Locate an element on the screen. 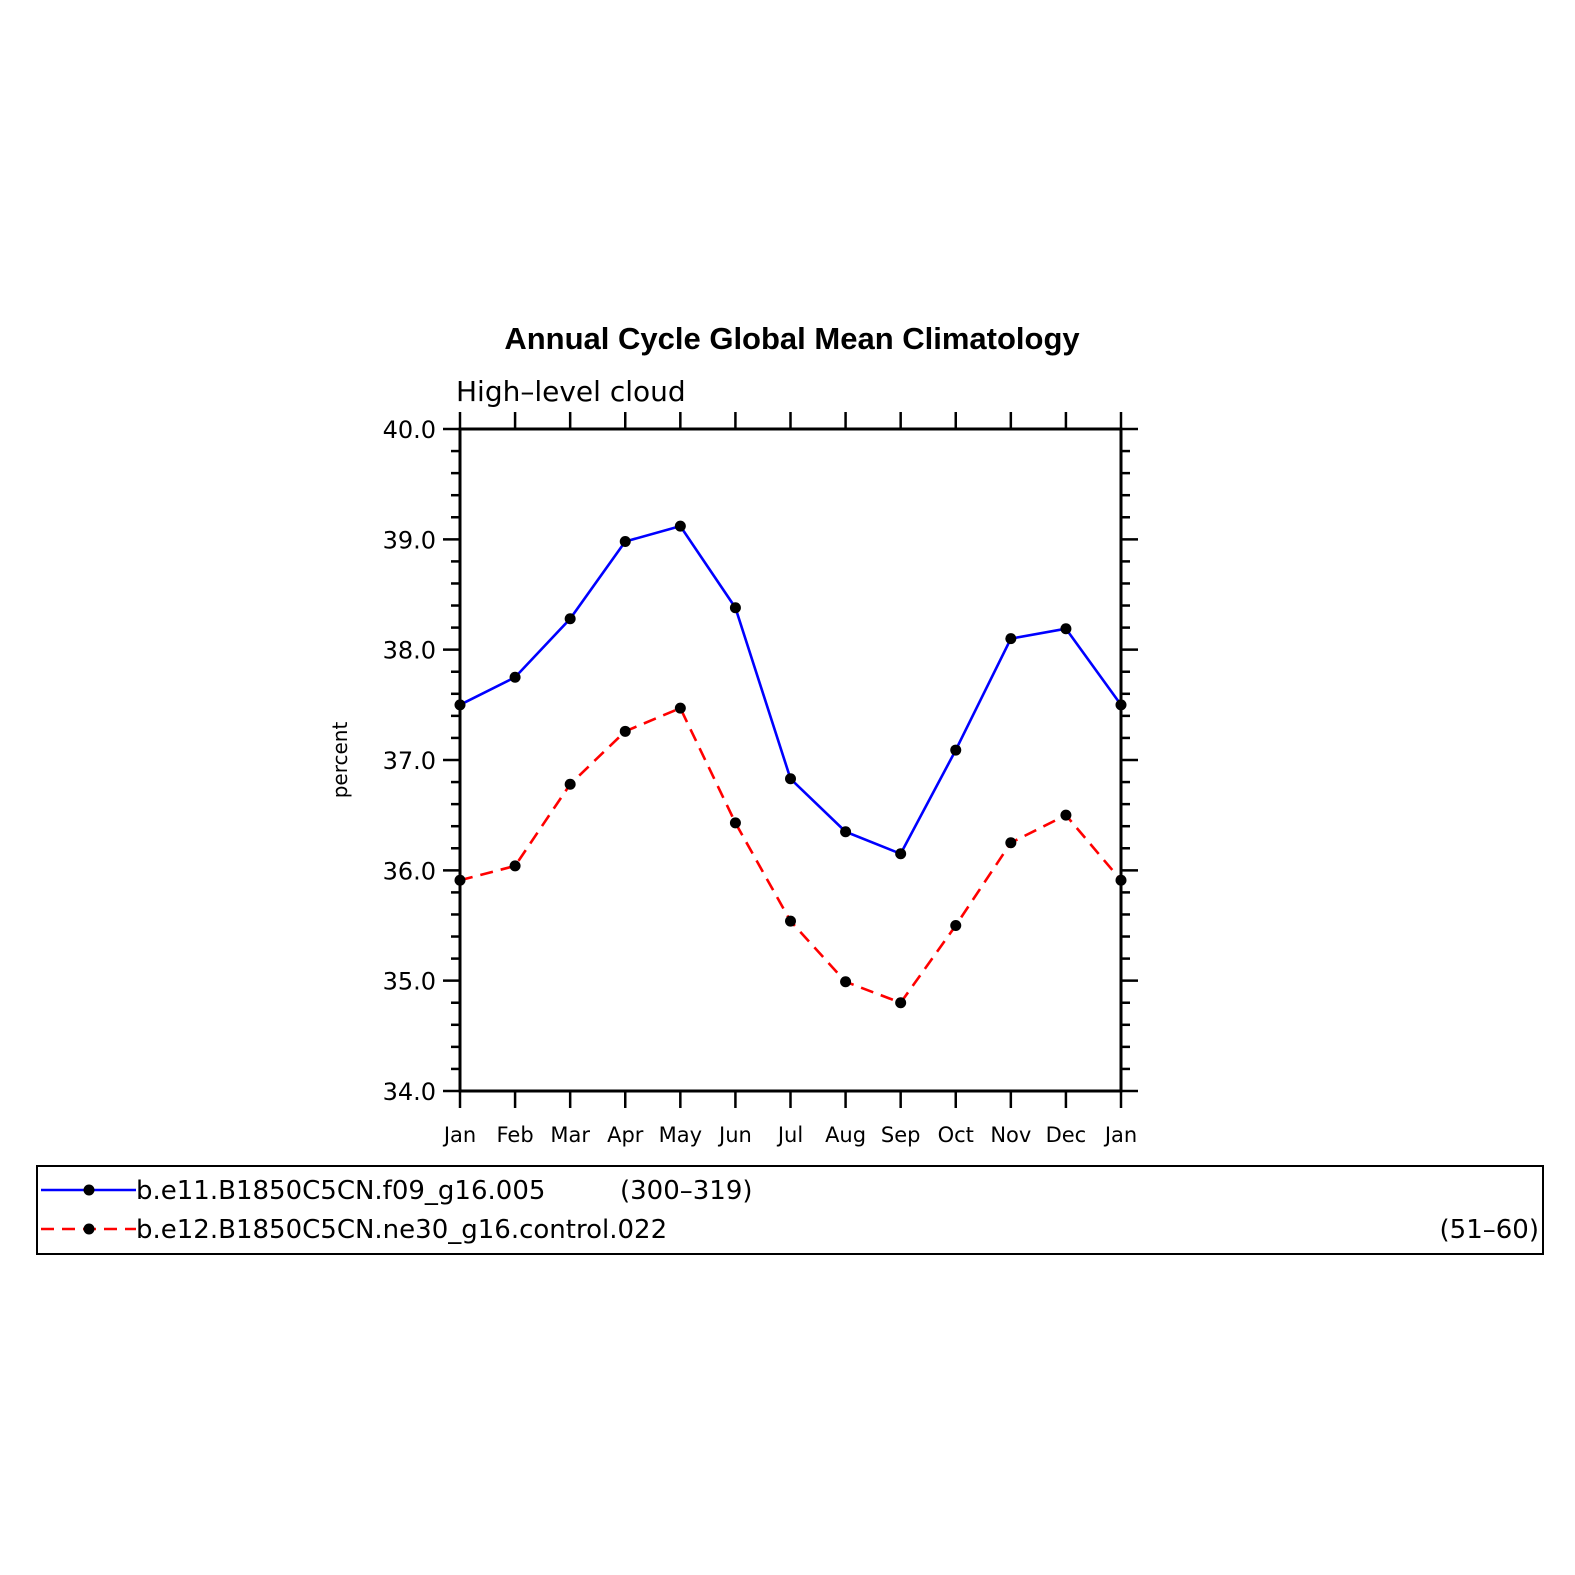 This screenshot has height=1575, width=1575. y-tick-label: 38.0 is located at coordinates (409, 651).